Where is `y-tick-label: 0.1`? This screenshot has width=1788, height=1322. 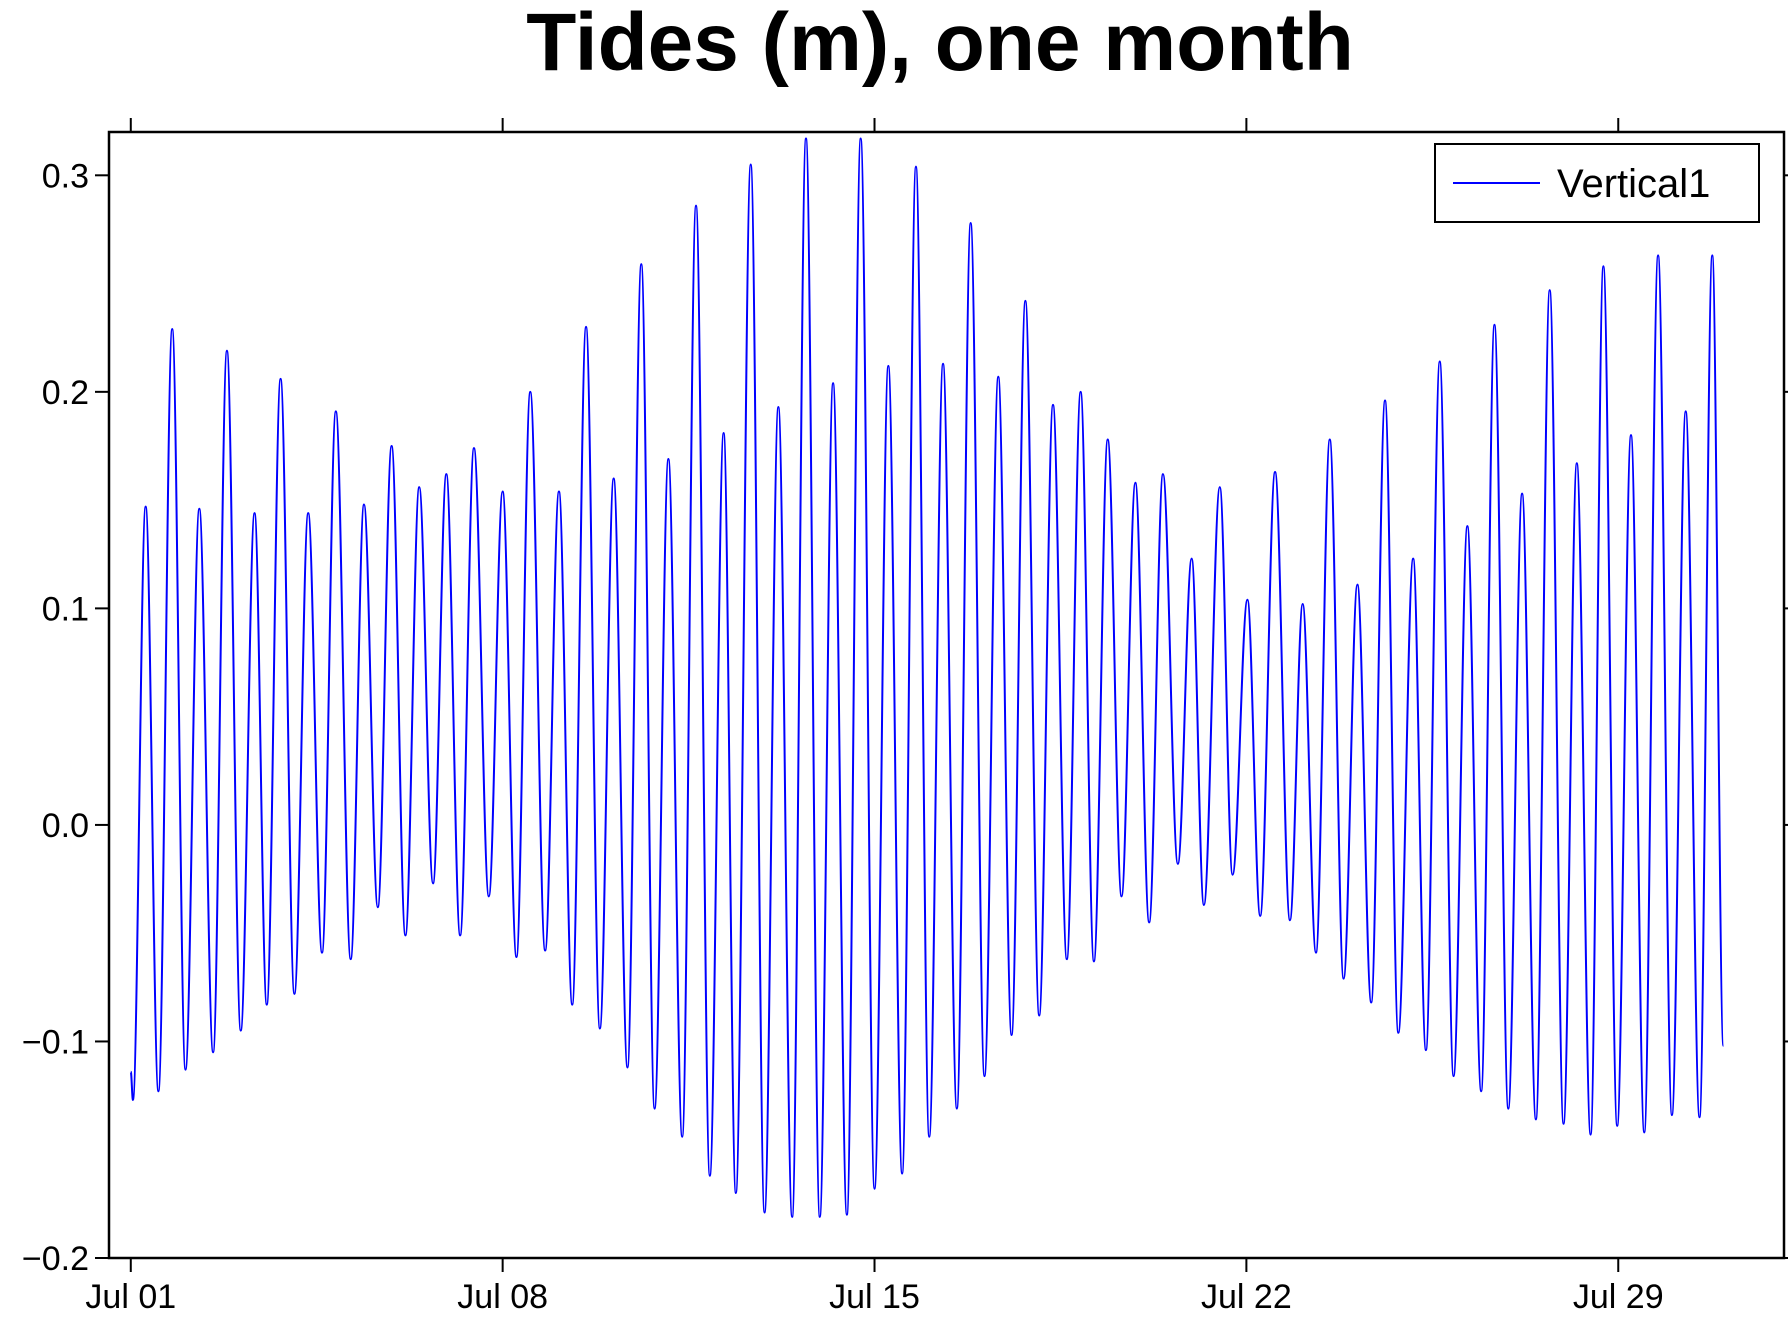
y-tick-label: 0.1 is located at coordinates (65, 609).